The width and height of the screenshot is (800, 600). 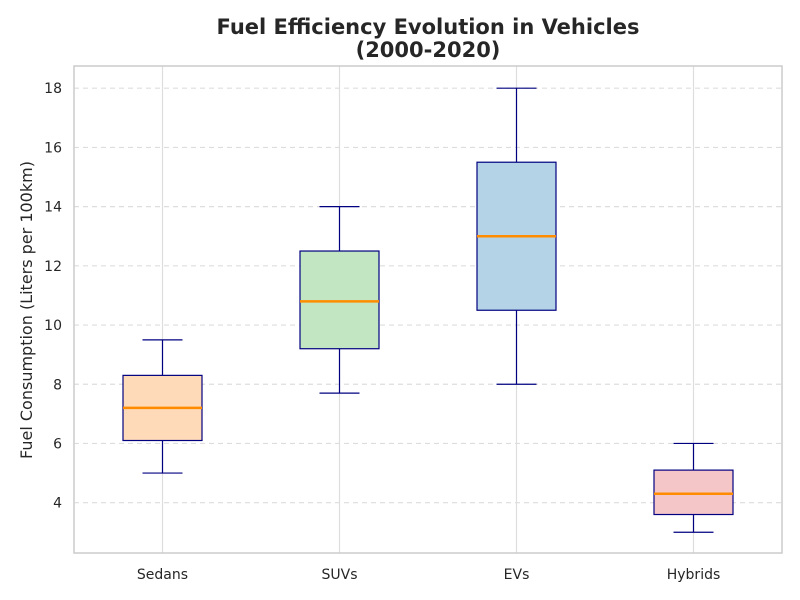 What do you see at coordinates (53, 148) in the screenshot?
I see `y-tick-label: 16` at bounding box center [53, 148].